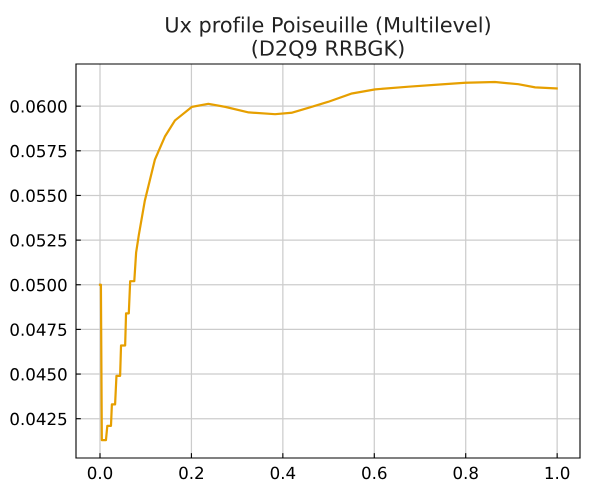  I want to click on chart-title: Ux profile Poiseuille (Multilevel) (D2Q9 RRBGK), so click(328, 37).